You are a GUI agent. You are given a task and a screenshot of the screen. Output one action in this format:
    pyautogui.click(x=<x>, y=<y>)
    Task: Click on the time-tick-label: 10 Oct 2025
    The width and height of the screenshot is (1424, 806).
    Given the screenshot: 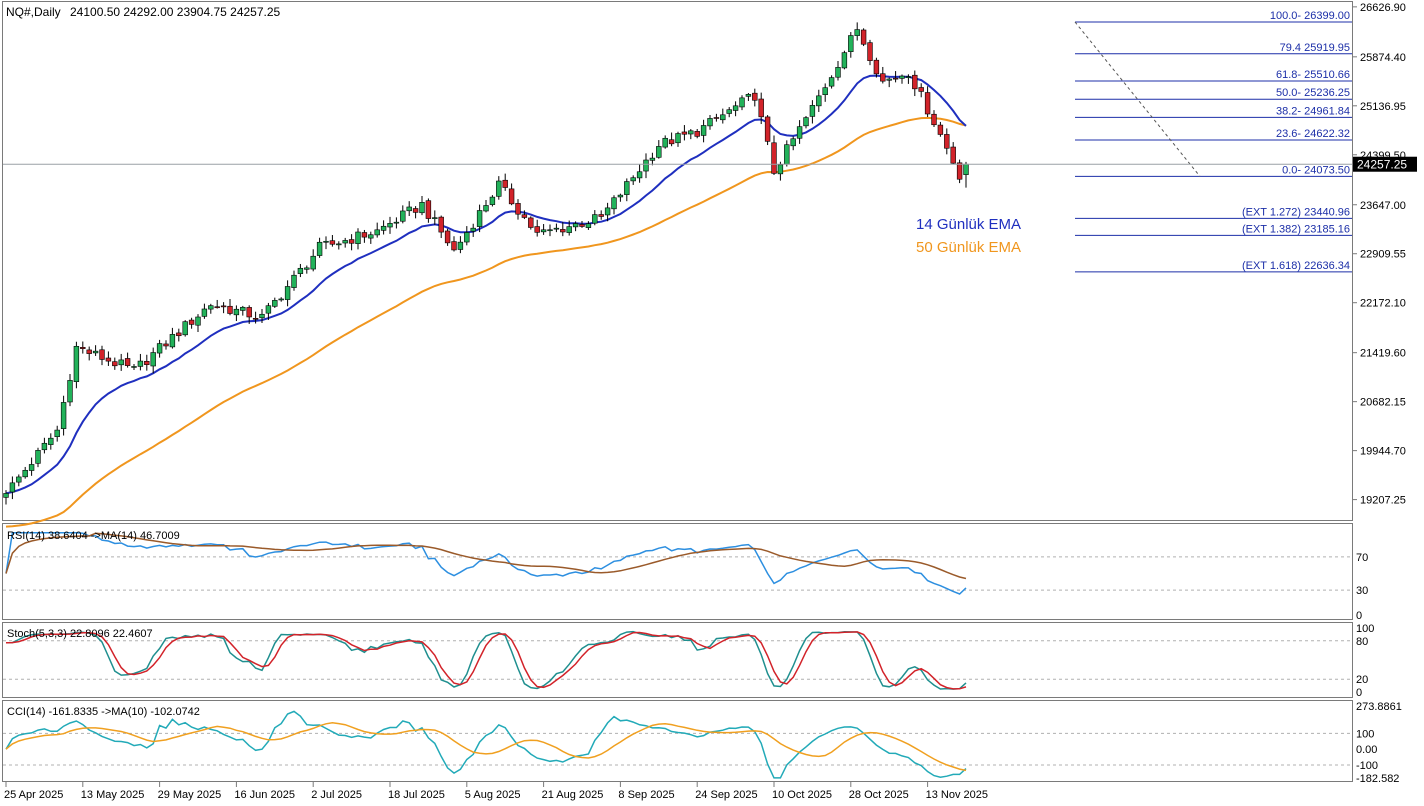 What is the action you would take?
    pyautogui.click(x=802, y=795)
    